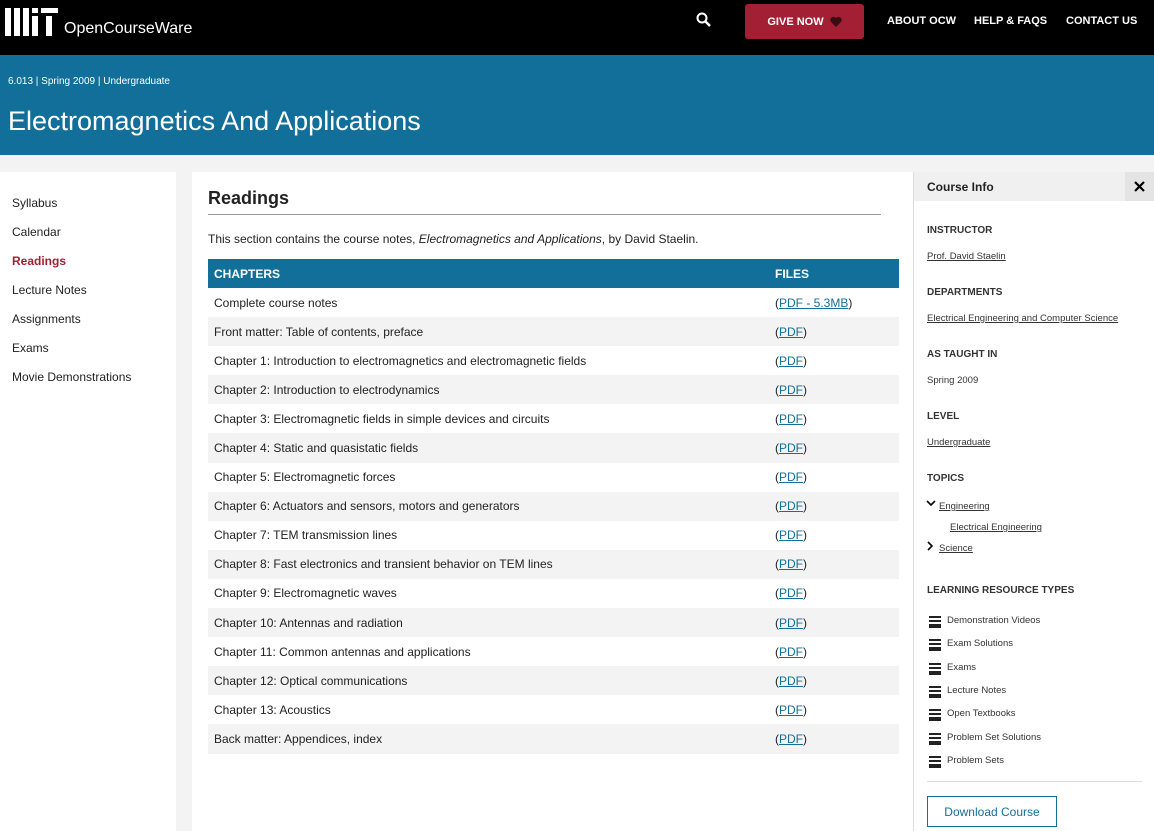 This screenshot has width=1154, height=831. What do you see at coordinates (553, 593) in the screenshot?
I see `table-row: Chapter 9: Electromagnetic waves (PDF)` at bounding box center [553, 593].